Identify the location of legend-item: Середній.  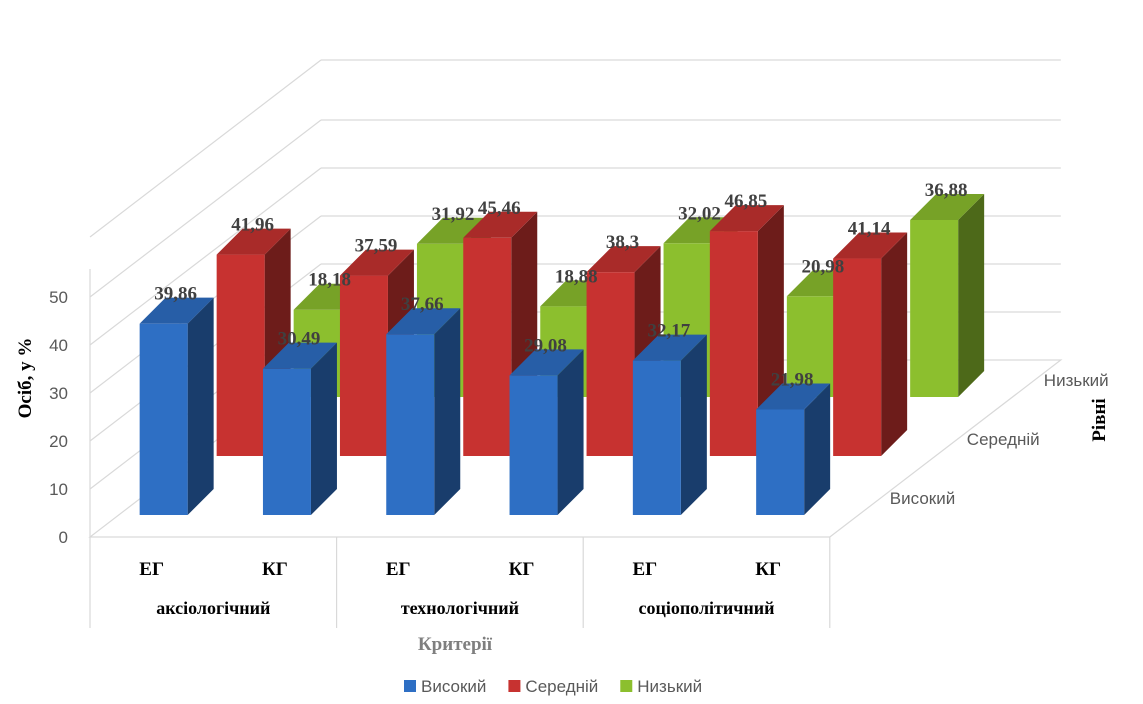
(553, 686).